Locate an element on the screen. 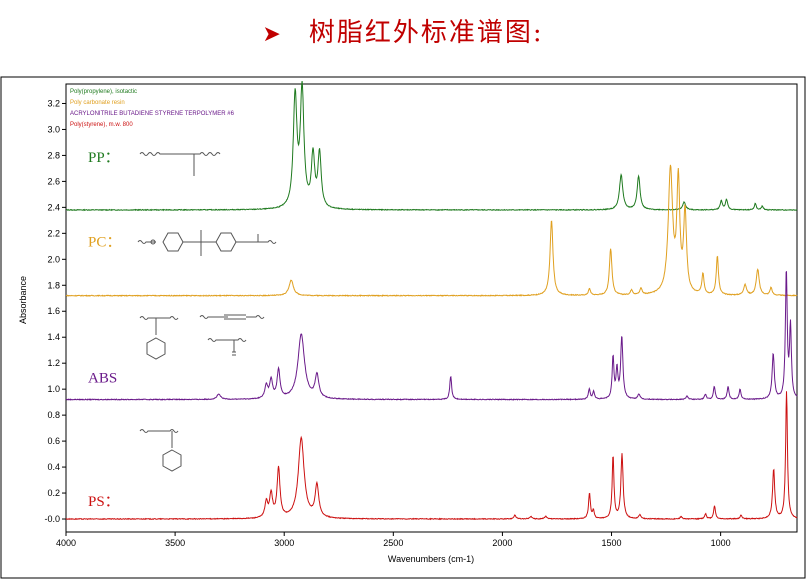 The width and height of the screenshot is (806, 579). x-tick-label: 1000 is located at coordinates (721, 543).